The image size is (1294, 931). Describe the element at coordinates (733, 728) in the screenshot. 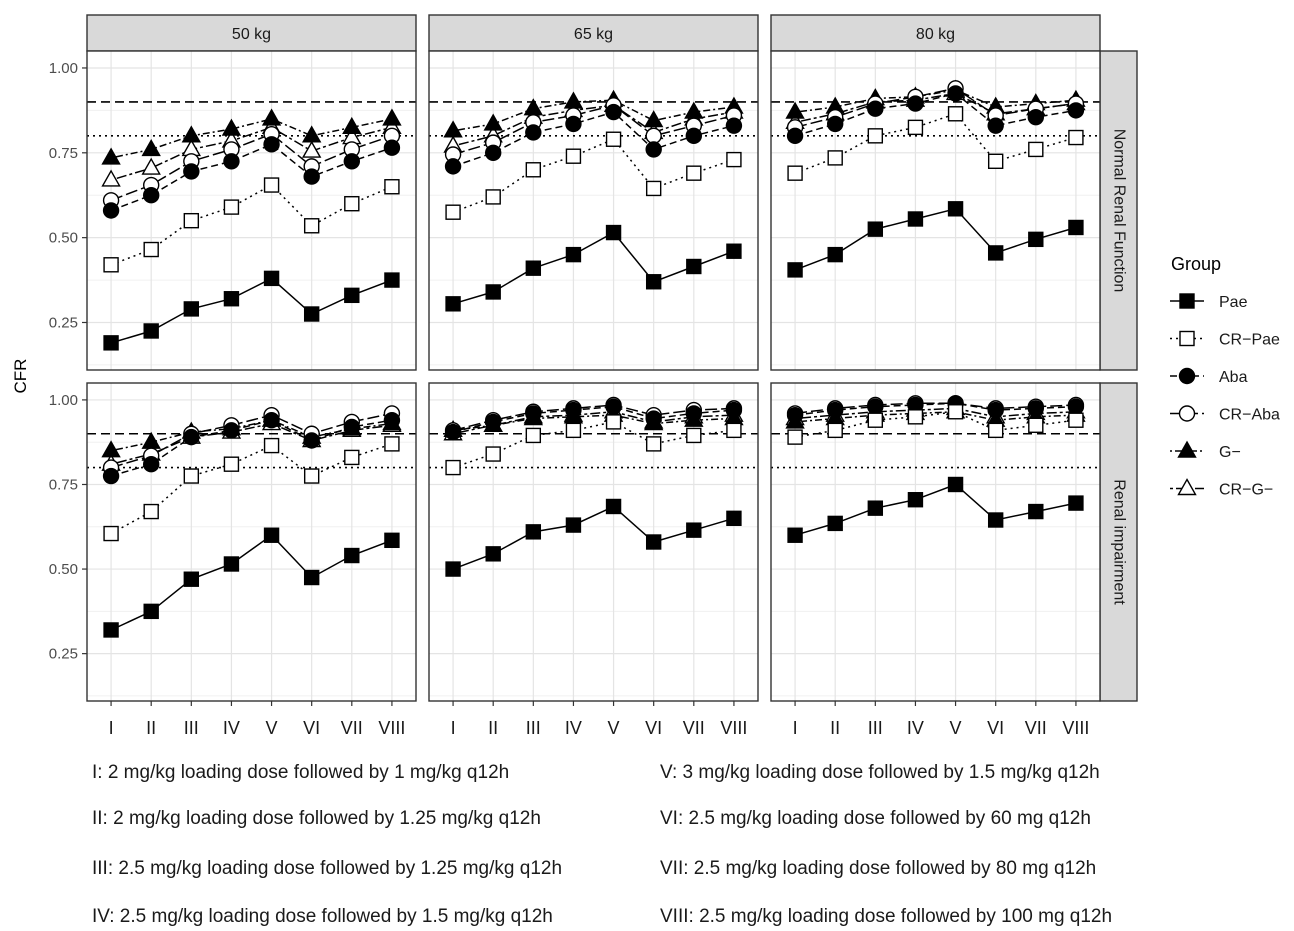

I see `x-tick-label: VIII` at that location.